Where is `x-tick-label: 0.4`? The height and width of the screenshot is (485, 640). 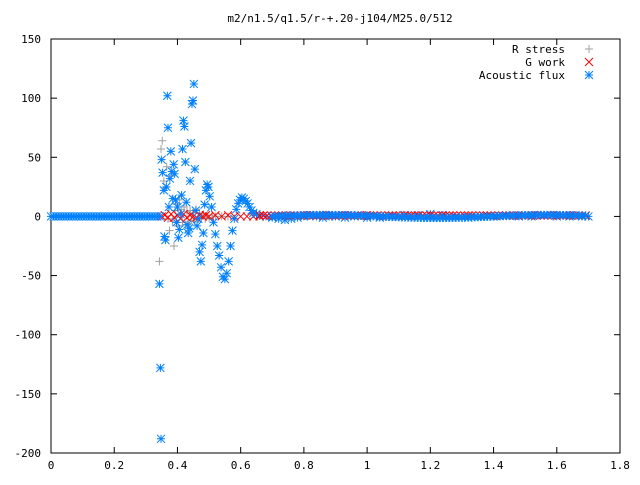
x-tick-label: 0.4 is located at coordinates (178, 465).